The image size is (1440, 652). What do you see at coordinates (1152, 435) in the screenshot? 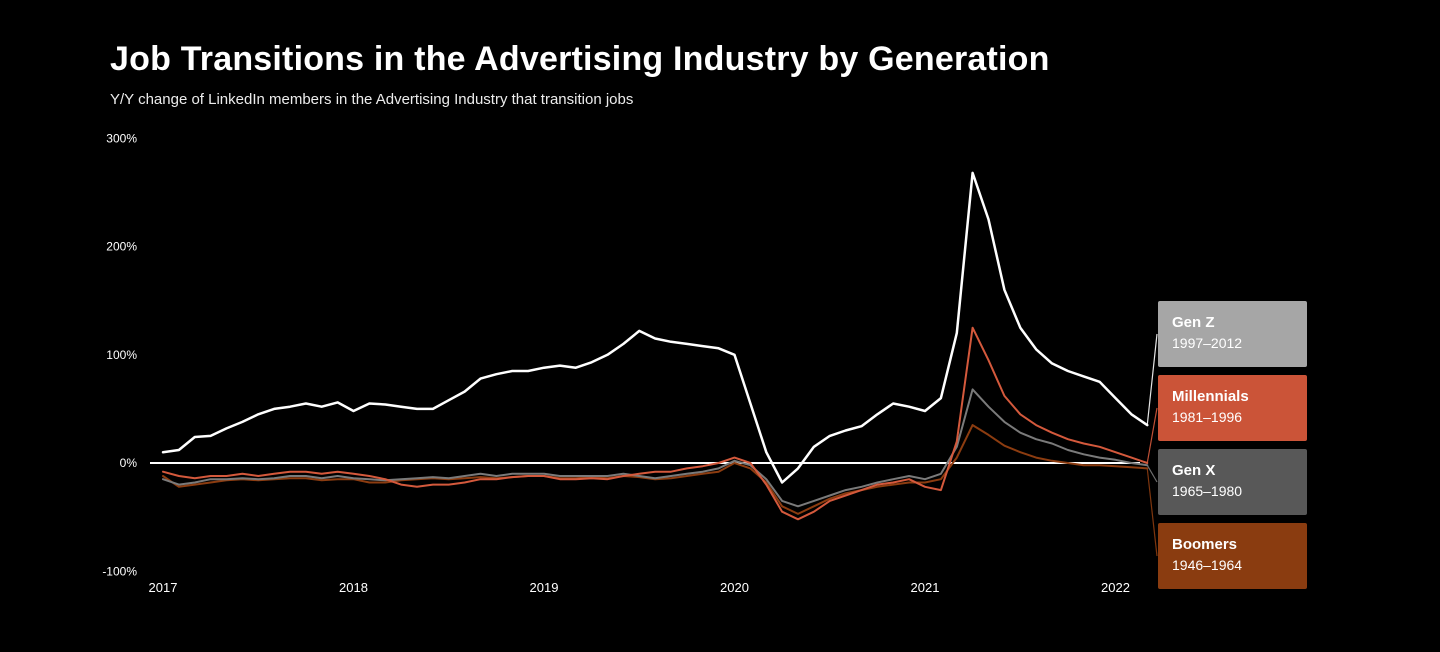
I see `legend-connector-millennials` at bounding box center [1152, 435].